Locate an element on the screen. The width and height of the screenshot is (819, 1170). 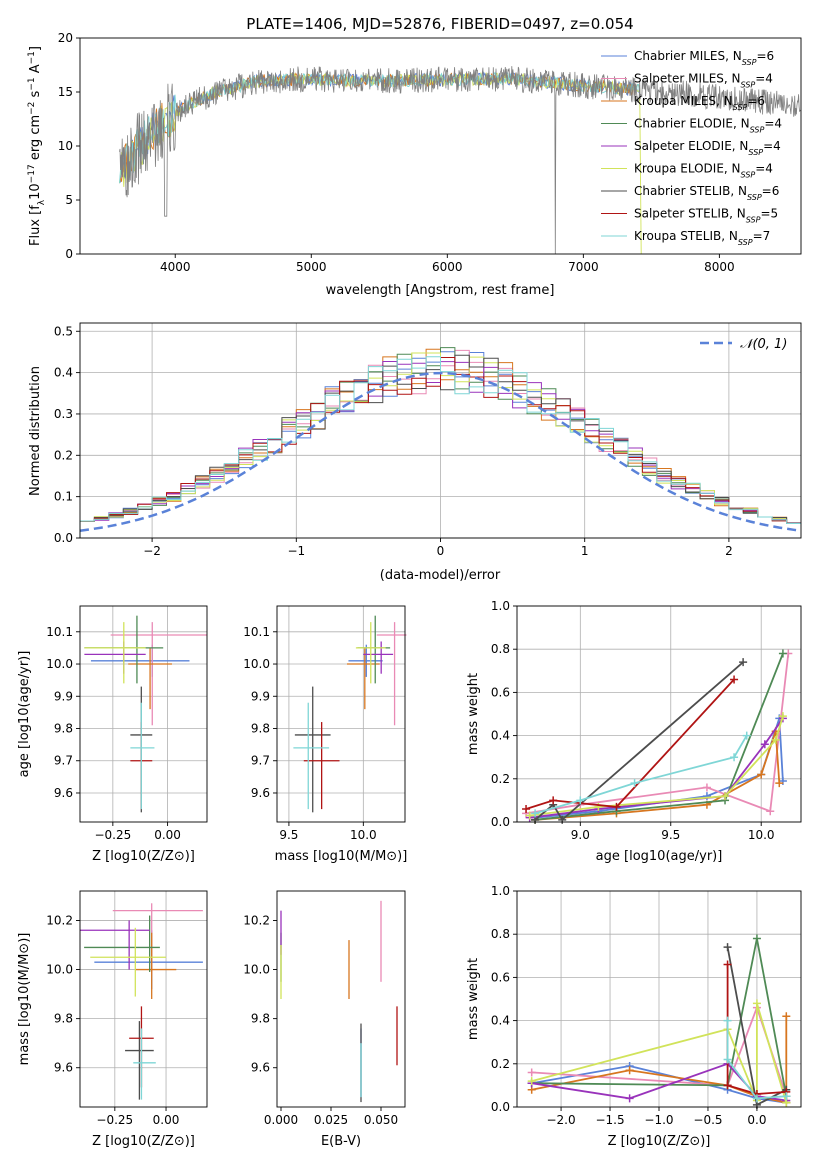
legend-label-name: Salpeter MILES, N is located at coordinates (687, 79).